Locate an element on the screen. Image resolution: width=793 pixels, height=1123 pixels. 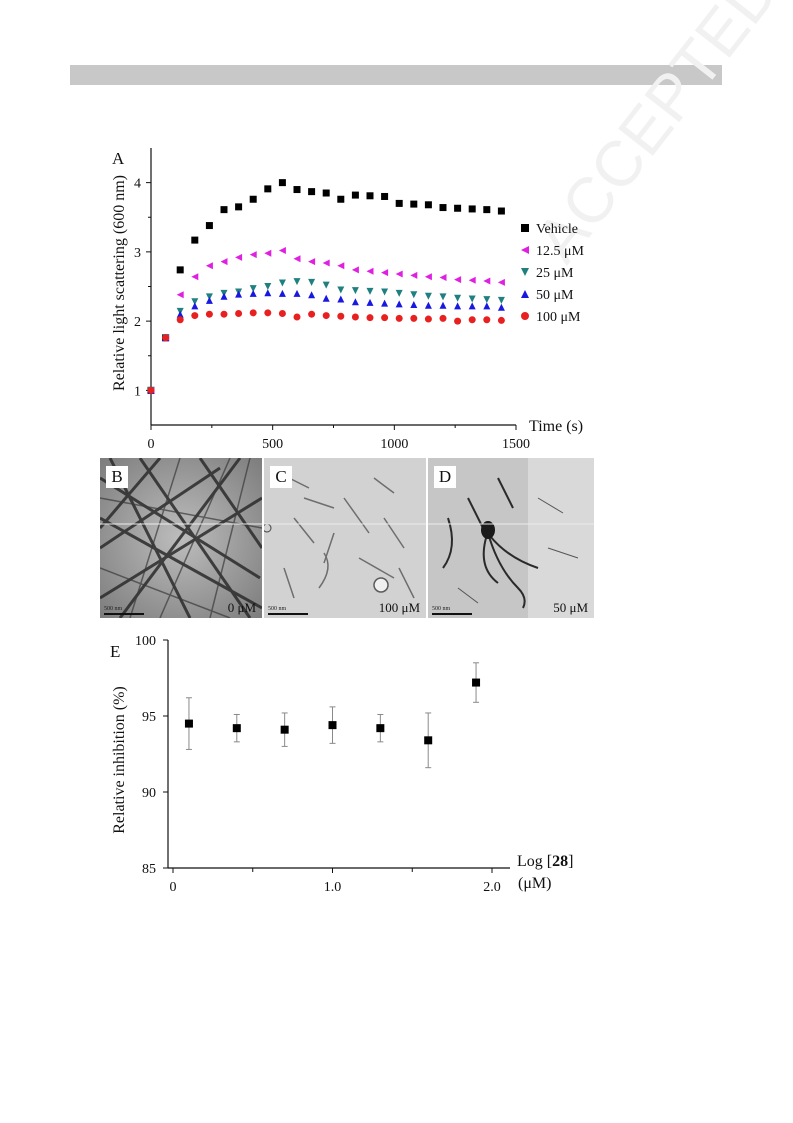
legend-label: 100 μM is located at coordinates (558, 317).